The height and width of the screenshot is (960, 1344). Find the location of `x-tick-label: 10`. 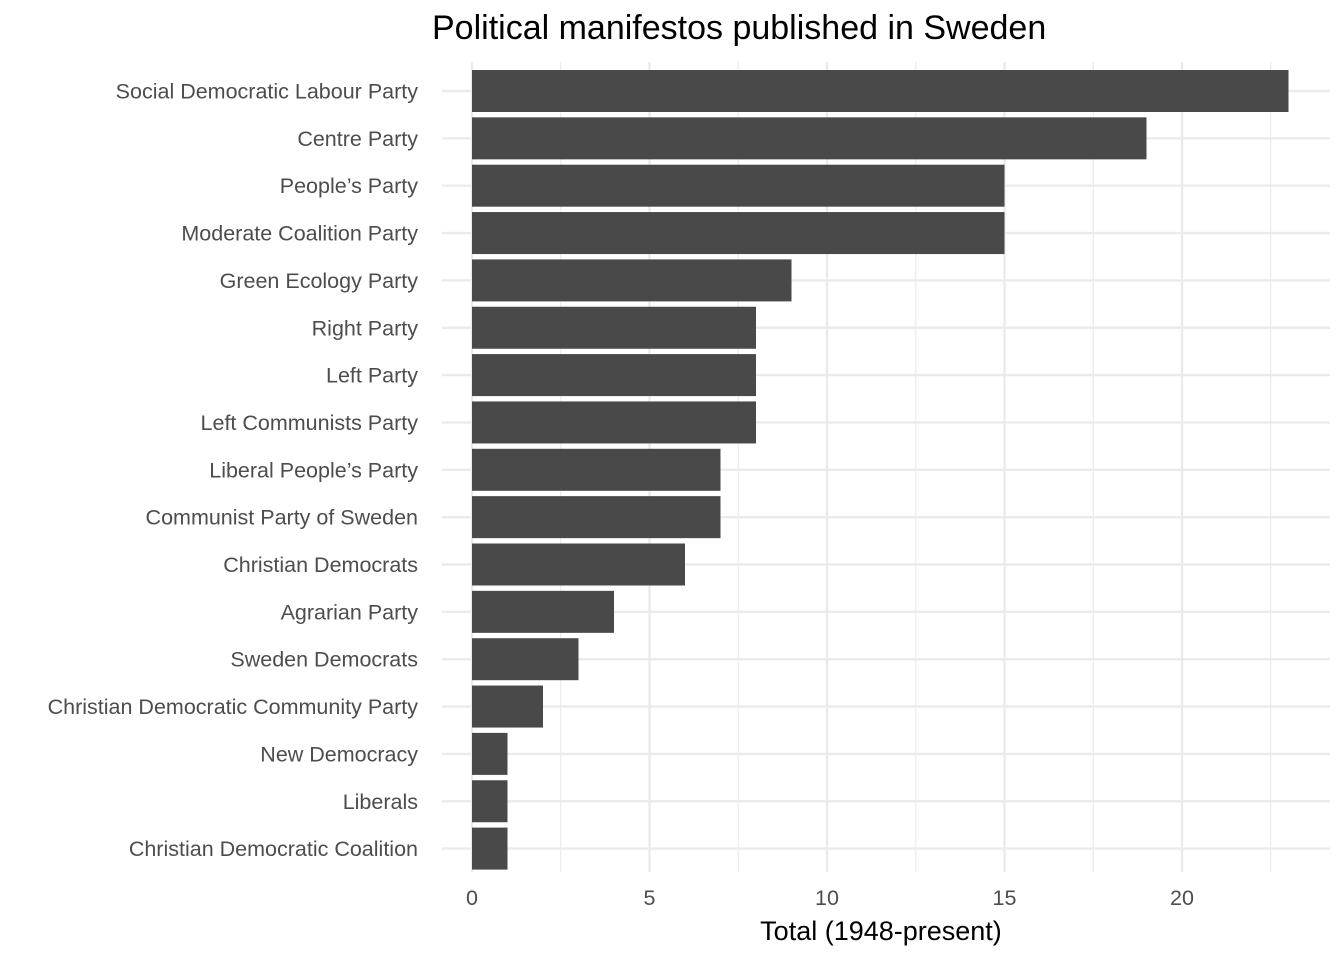

x-tick-label: 10 is located at coordinates (827, 898).